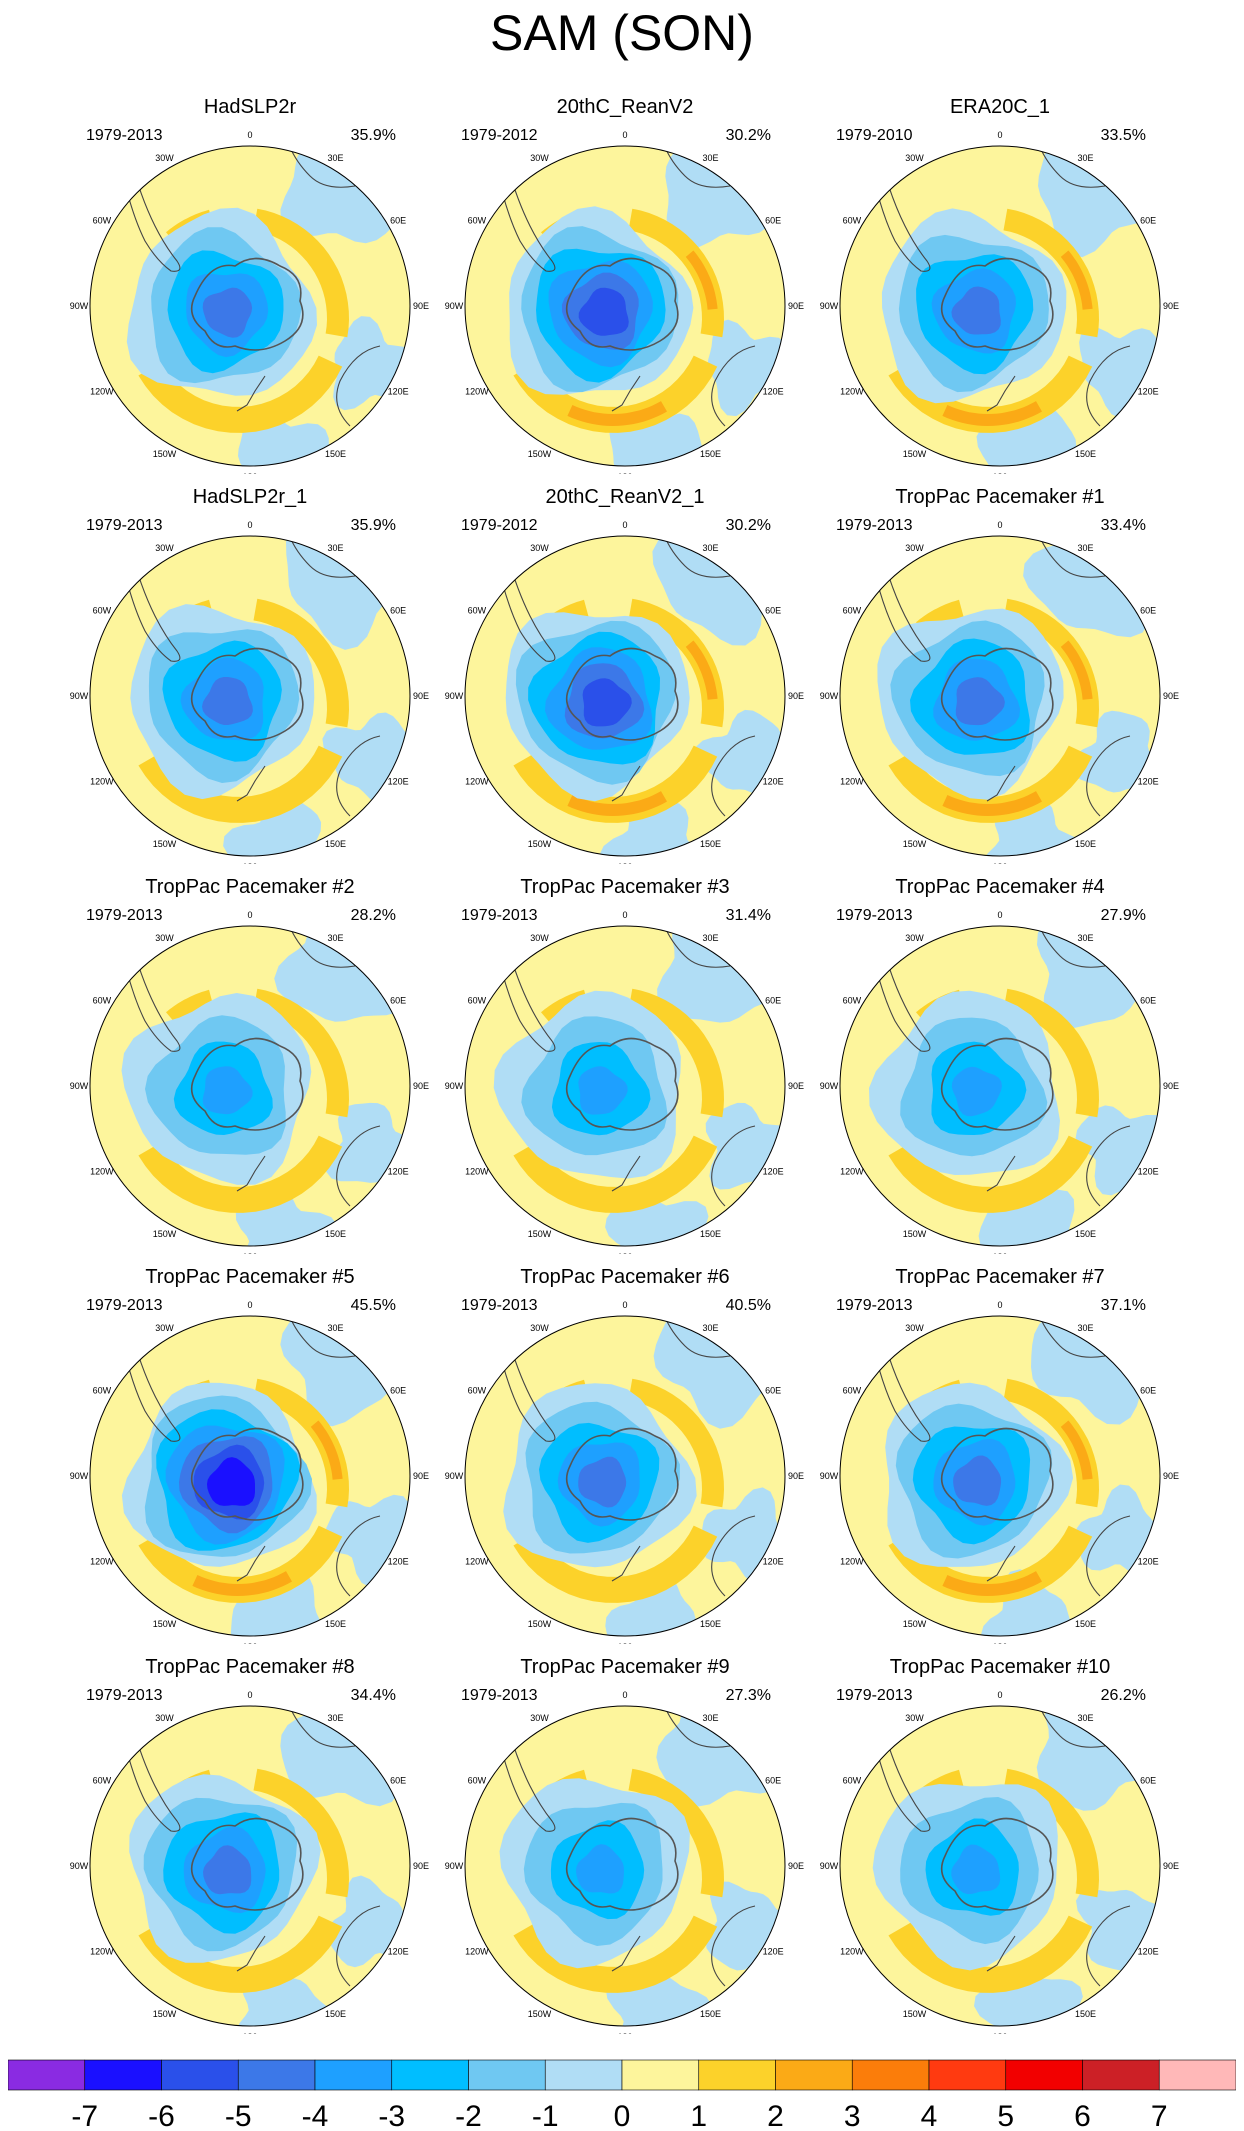 The height and width of the screenshot is (2131, 1244). What do you see at coordinates (626, 1173) in the screenshot?
I see `new-zealand-coastline` at bounding box center [626, 1173].